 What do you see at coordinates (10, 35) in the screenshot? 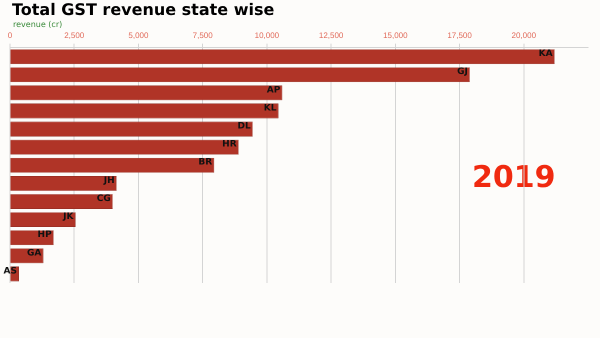
I see `x-tick-label: 0` at bounding box center [10, 35].